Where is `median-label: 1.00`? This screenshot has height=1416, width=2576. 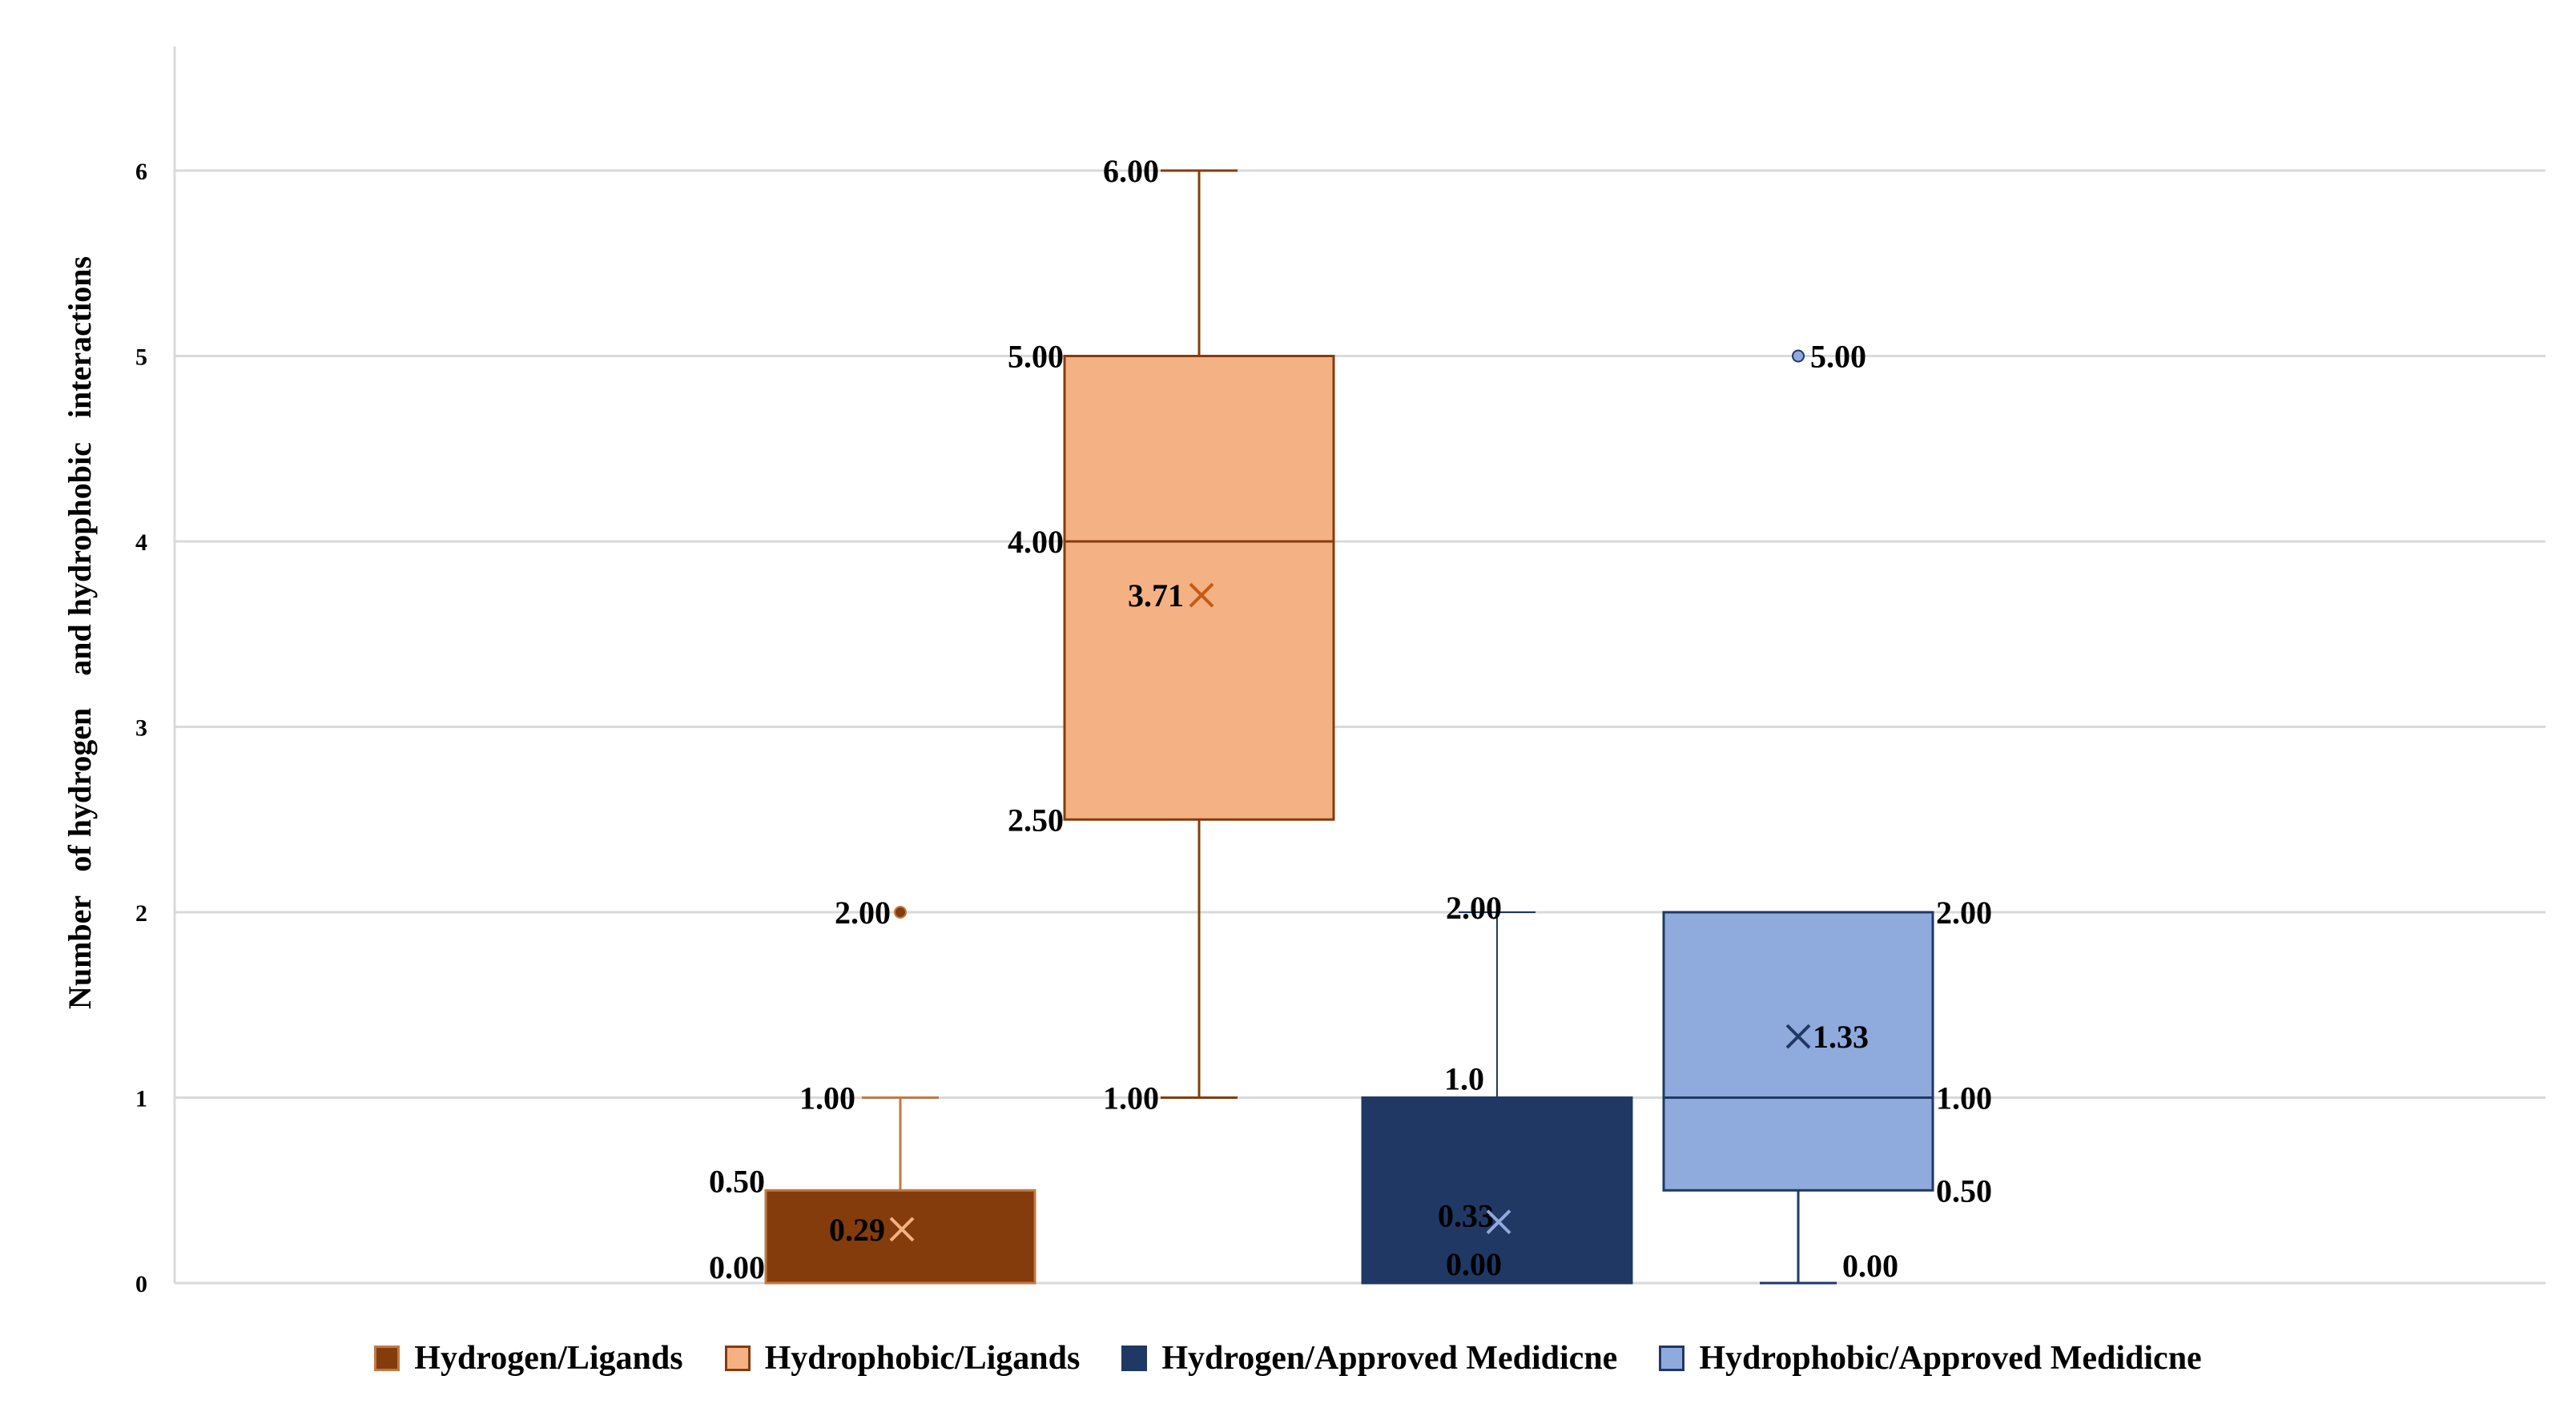
median-label: 1.00 is located at coordinates (1964, 1098).